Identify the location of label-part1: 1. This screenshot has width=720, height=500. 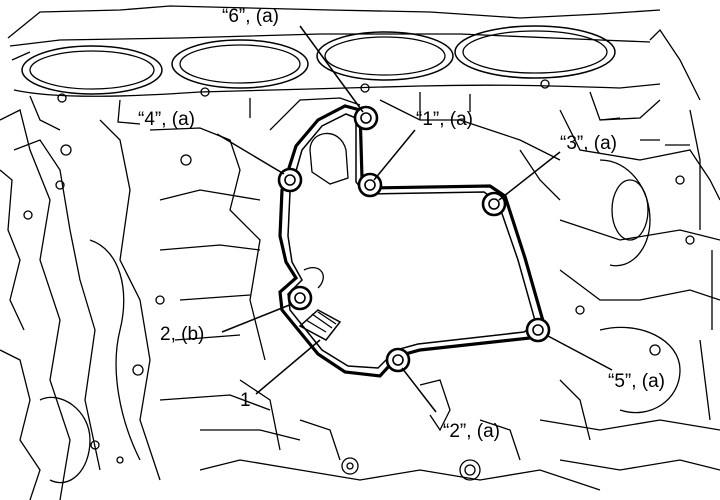
(245, 400).